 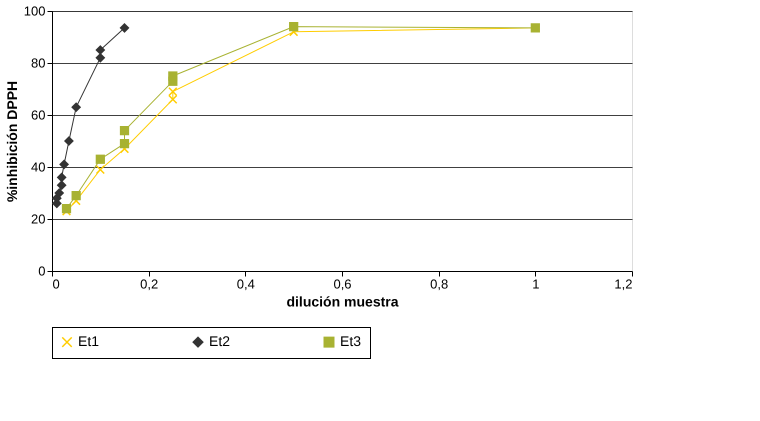 What do you see at coordinates (149, 284) in the screenshot?
I see `x-tick-label: 0,2` at bounding box center [149, 284].